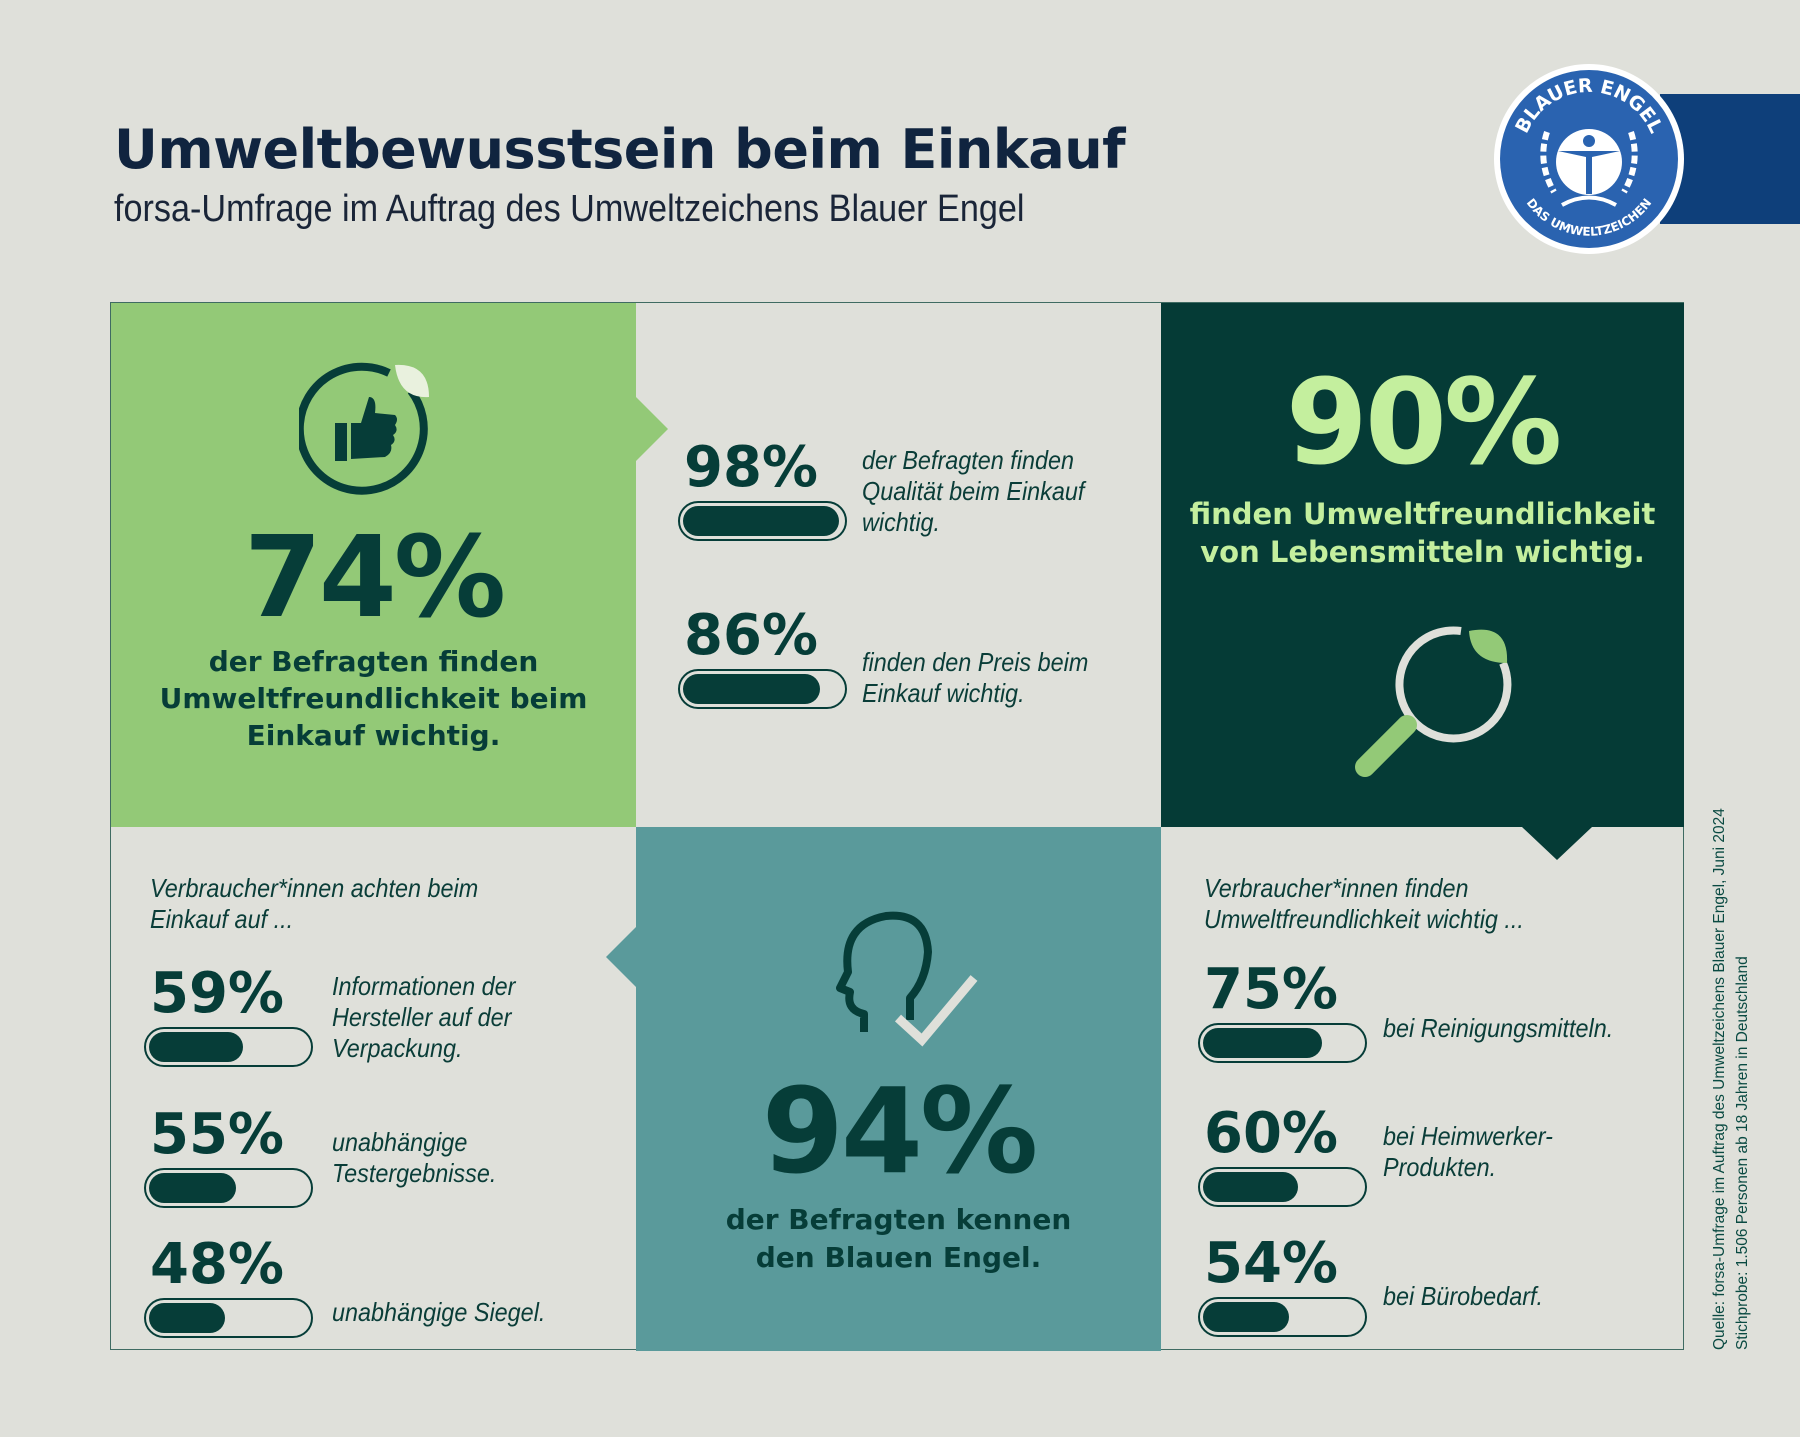 Image resolution: width=1800 pixels, height=1437 pixels. I want to click on stat-value: 59%, so click(217, 993).